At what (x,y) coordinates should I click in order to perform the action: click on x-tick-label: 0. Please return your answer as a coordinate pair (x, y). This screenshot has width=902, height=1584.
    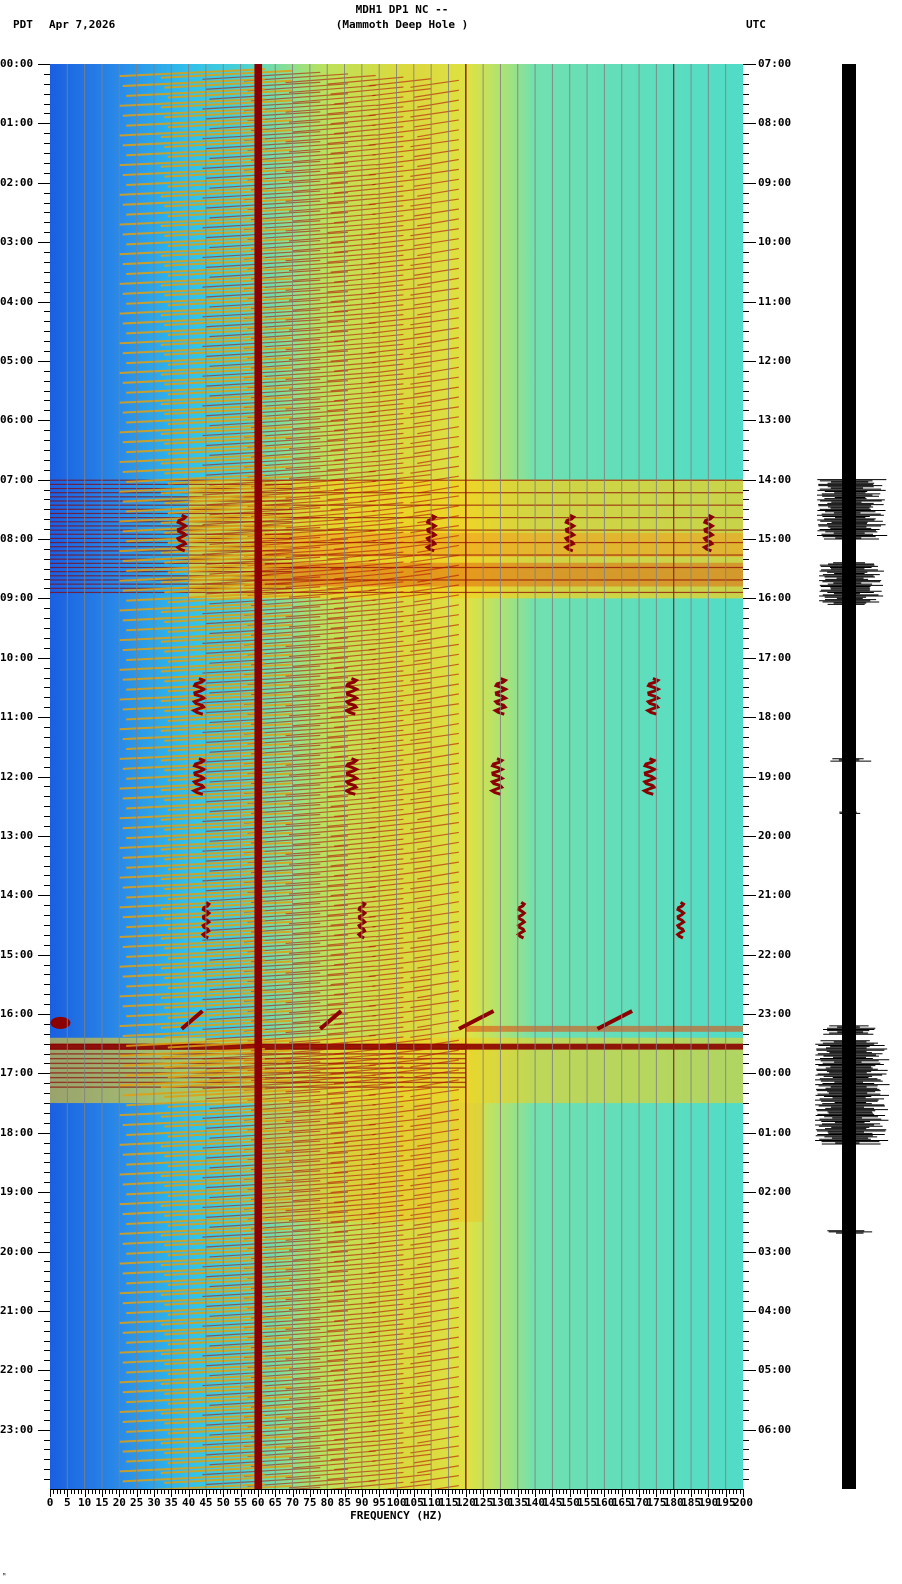
    Looking at the image, I should click on (50, 1502).